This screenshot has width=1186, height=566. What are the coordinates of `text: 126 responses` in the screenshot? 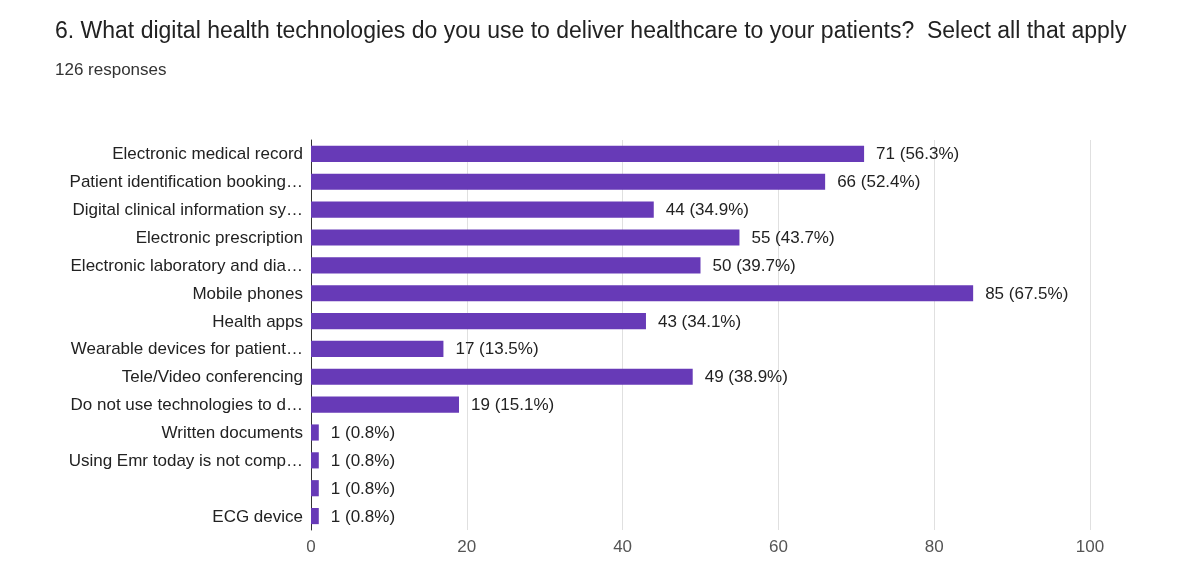 It's located at (111, 69).